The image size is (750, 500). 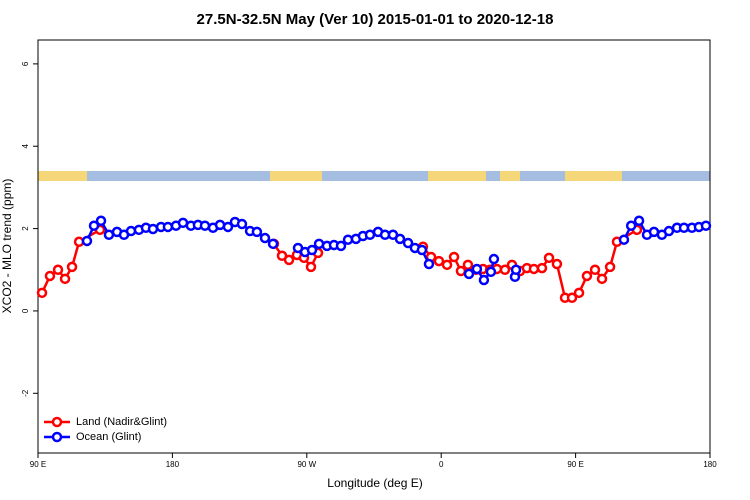 What do you see at coordinates (339, 264) in the screenshot?
I see `series-line` at bounding box center [339, 264].